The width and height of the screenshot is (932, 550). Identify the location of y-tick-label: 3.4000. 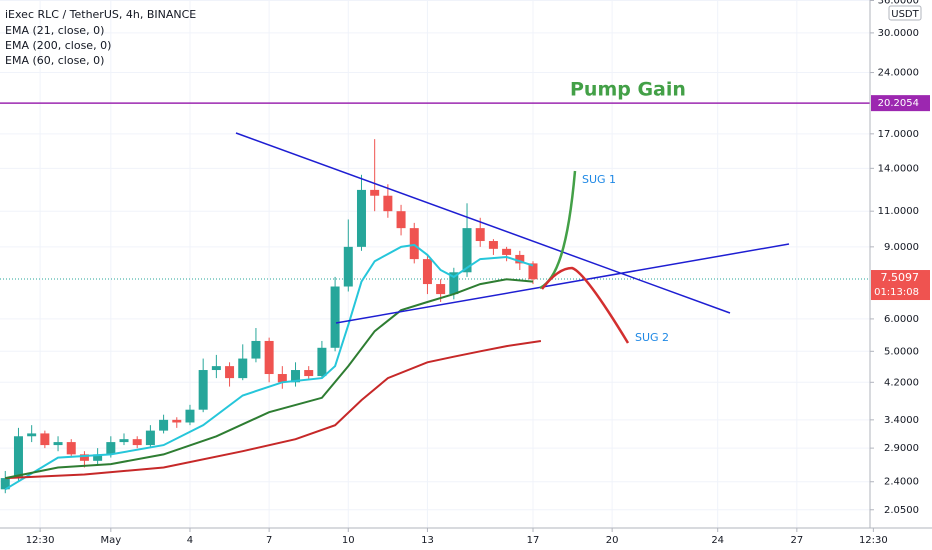
(901, 420).